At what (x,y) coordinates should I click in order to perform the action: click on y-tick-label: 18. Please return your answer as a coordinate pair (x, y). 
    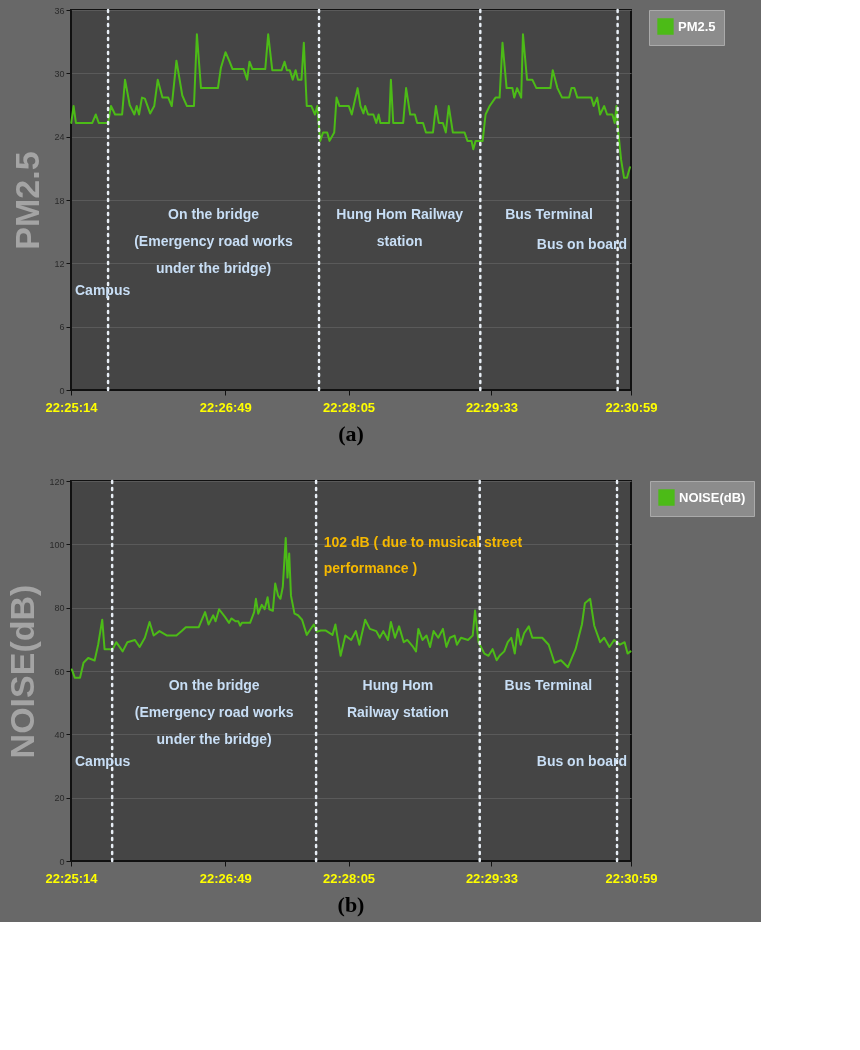
    Looking at the image, I should click on (59, 200).